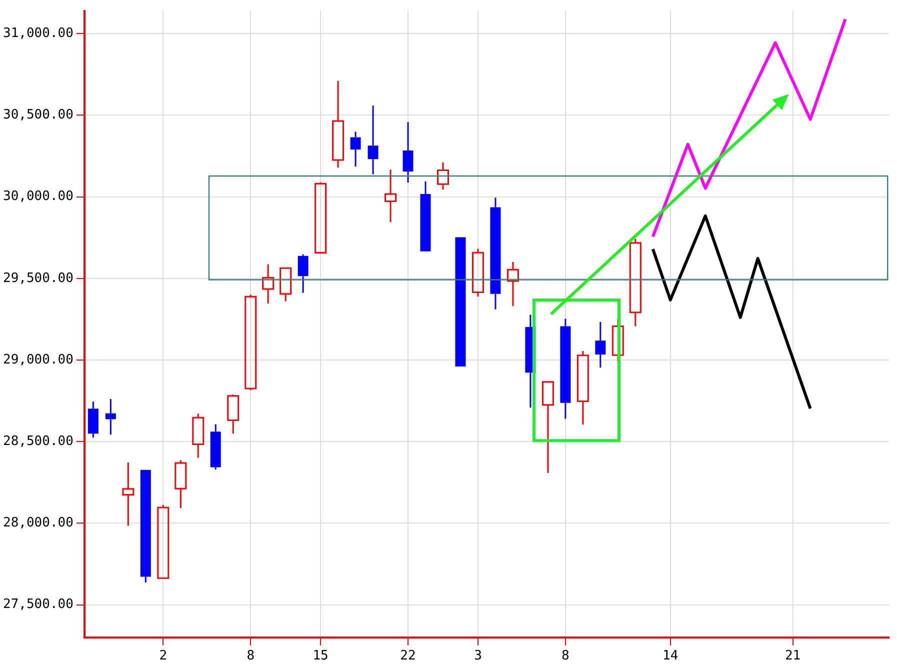 Image resolution: width=897 pixels, height=667 pixels. What do you see at coordinates (38, 360) in the screenshot?
I see `y-tick-label: 29,000.00` at bounding box center [38, 360].